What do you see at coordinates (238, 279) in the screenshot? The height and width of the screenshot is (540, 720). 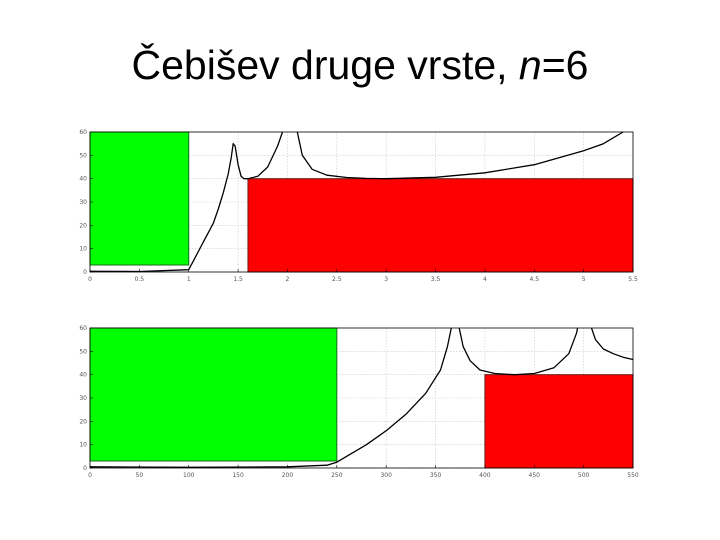 I see `x-tick-label: 1.5` at bounding box center [238, 279].